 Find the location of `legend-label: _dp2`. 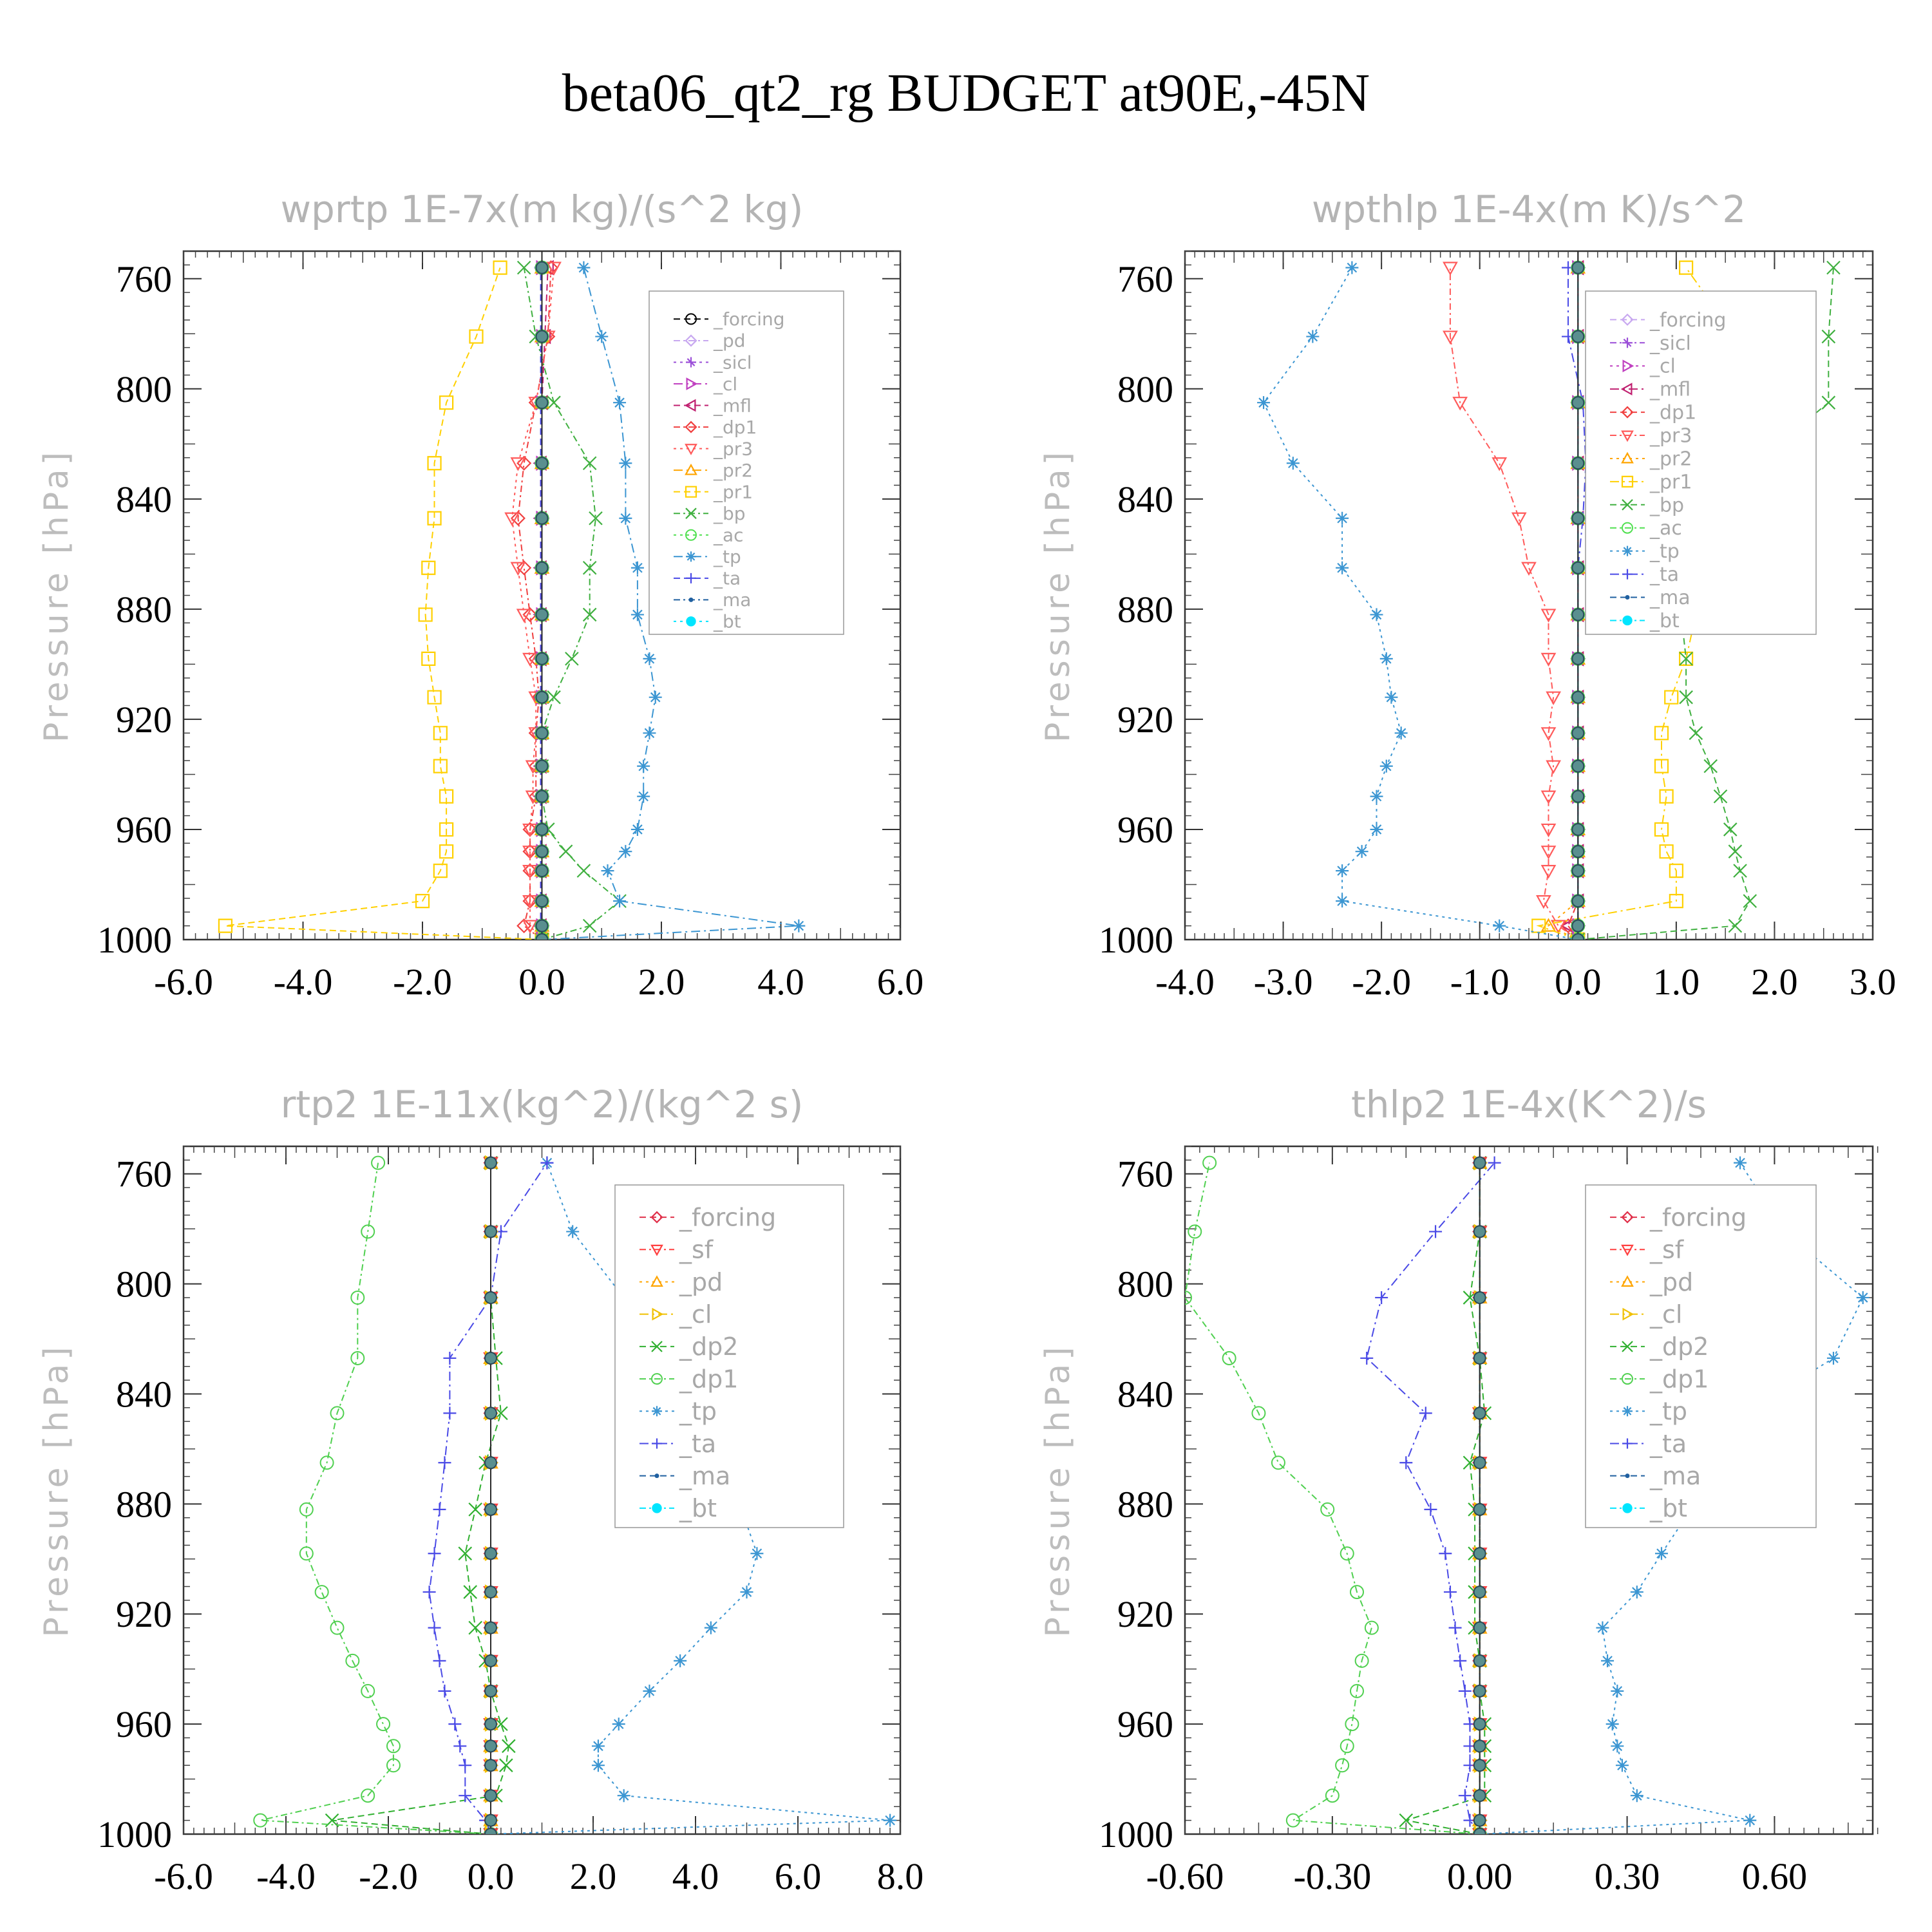

legend-label: _dp2 is located at coordinates (709, 1347).